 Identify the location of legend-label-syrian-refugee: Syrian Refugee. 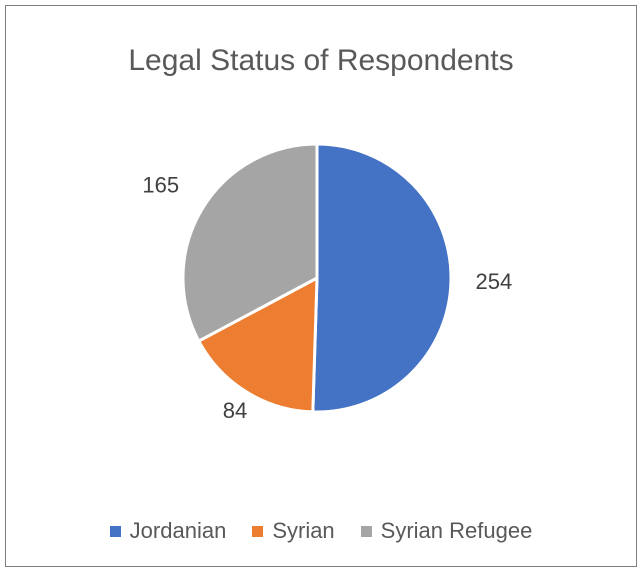
(456, 530).